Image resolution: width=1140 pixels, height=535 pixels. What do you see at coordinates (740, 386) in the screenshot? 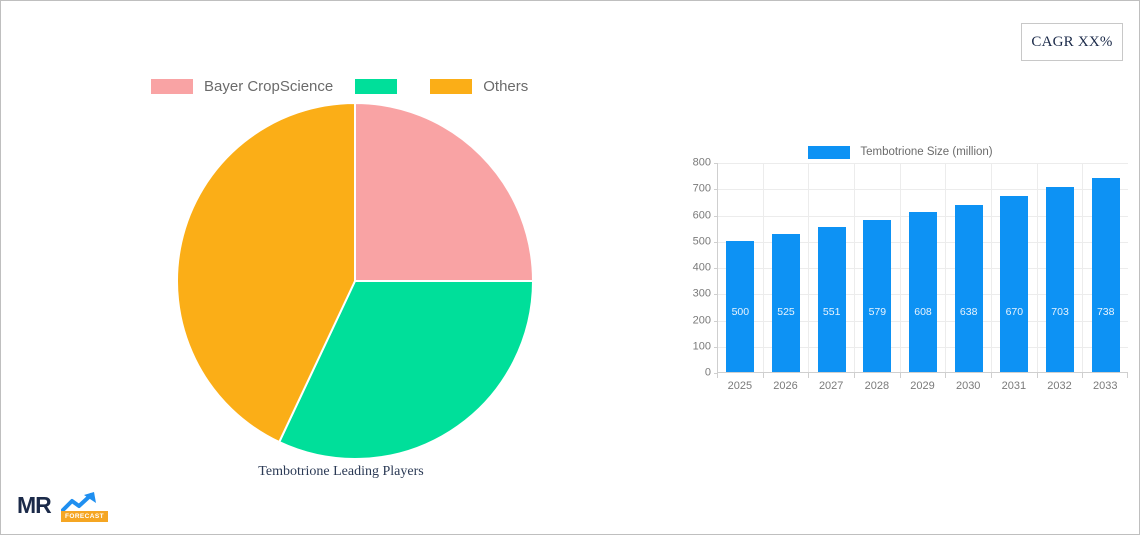
I see `x-axis-tick-label: 2025` at bounding box center [740, 386].